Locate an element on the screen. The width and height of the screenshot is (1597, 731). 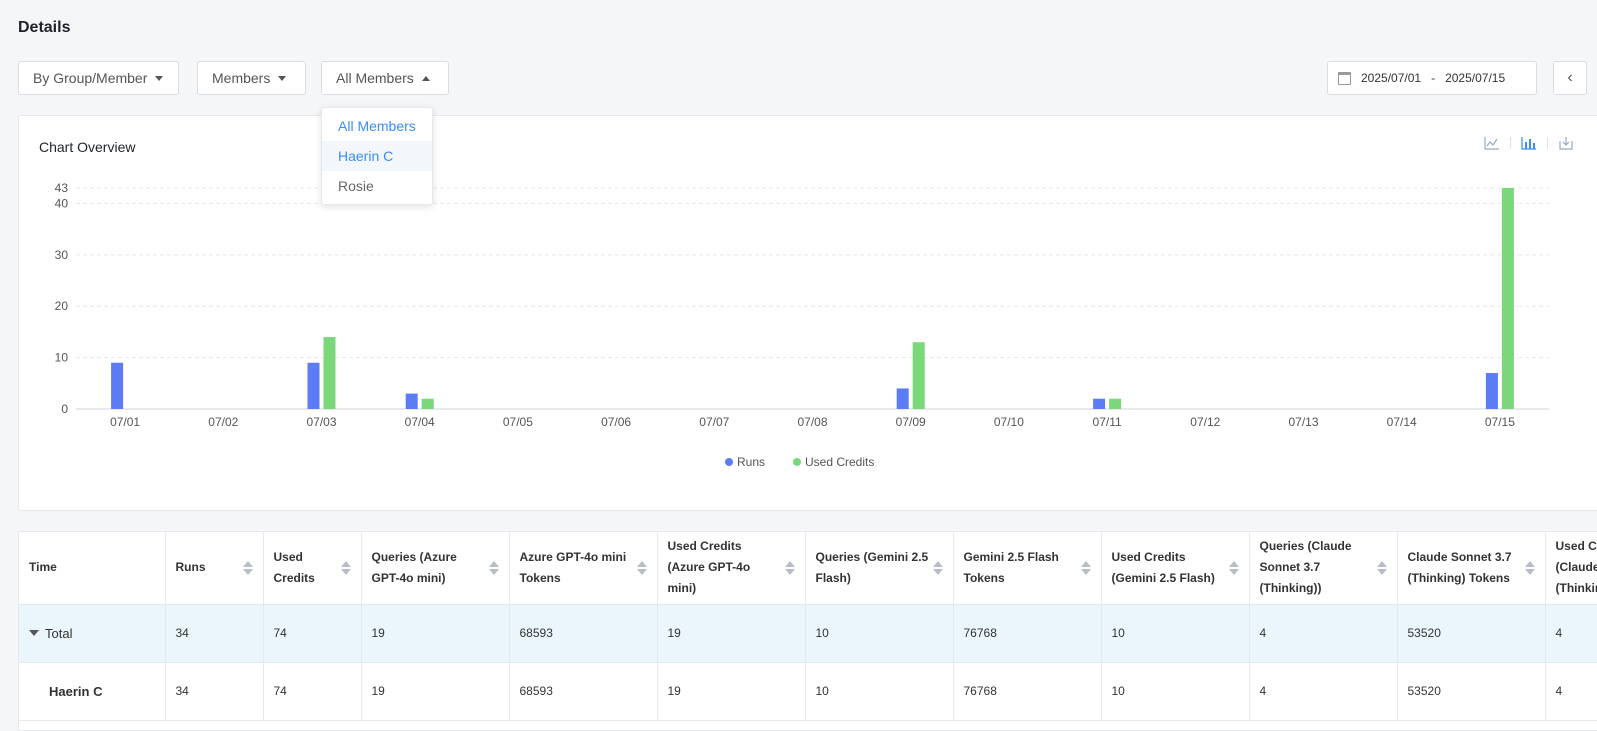
column-header: Used Credits (Azure GPT-4o mini) is located at coordinates (731, 568).